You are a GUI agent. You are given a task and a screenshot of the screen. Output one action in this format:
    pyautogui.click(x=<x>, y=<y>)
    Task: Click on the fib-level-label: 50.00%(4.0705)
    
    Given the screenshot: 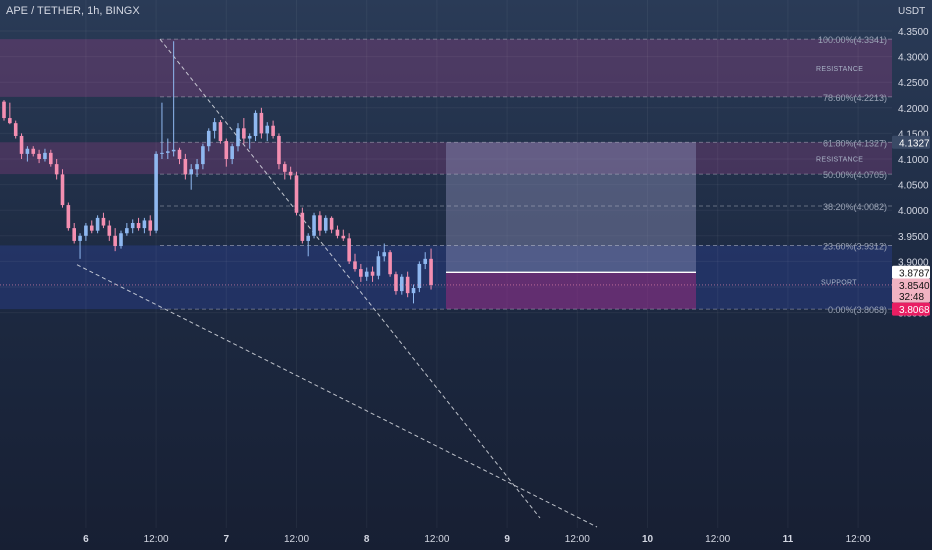 What is the action you would take?
    pyautogui.click(x=855, y=175)
    